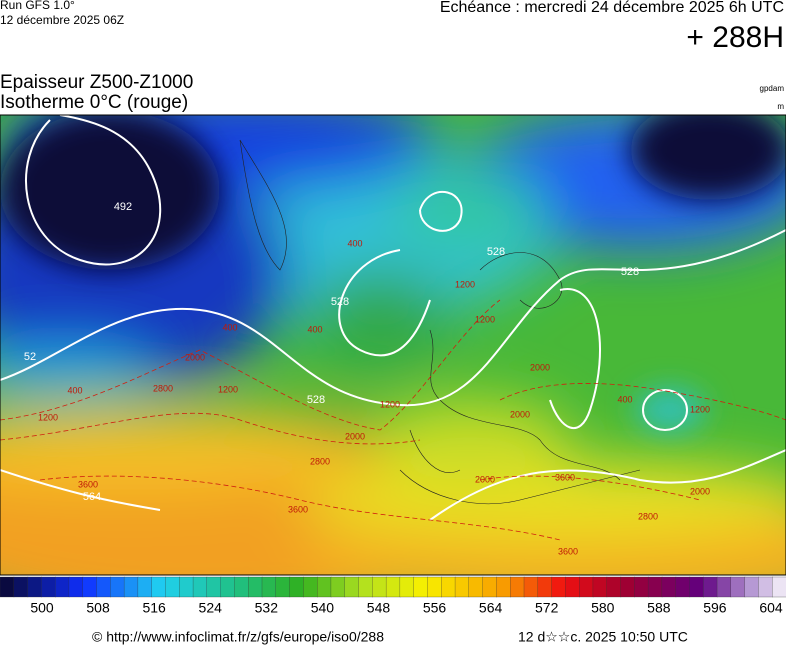  What do you see at coordinates (37, 6) in the screenshot?
I see `run-label: Run GFS 1.0°` at bounding box center [37, 6].